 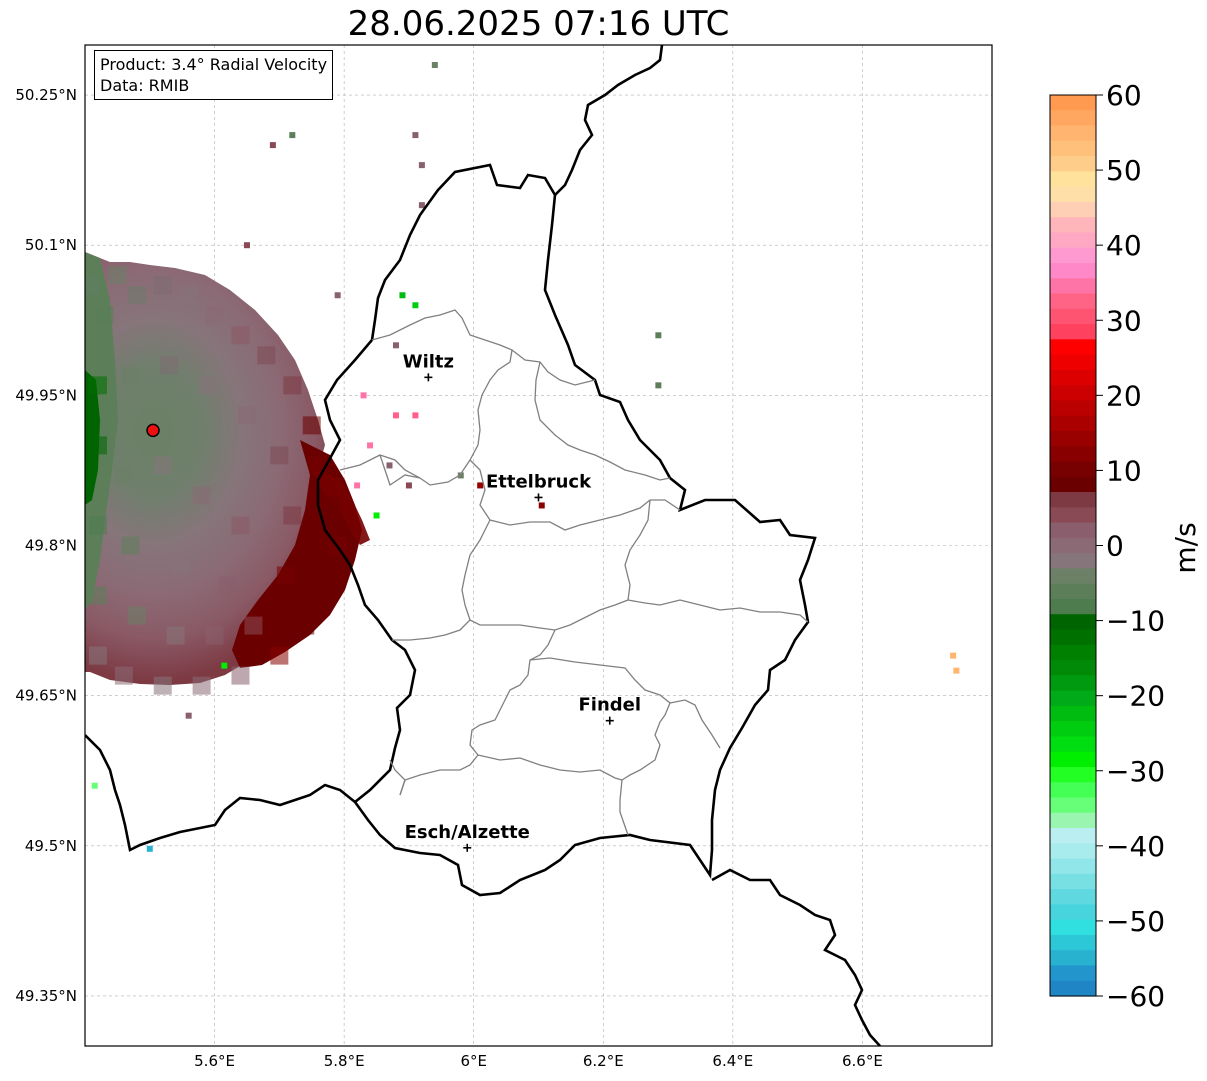 What do you see at coordinates (1135, 696) in the screenshot?
I see `colorbar-tick-label: −20` at bounding box center [1135, 696].